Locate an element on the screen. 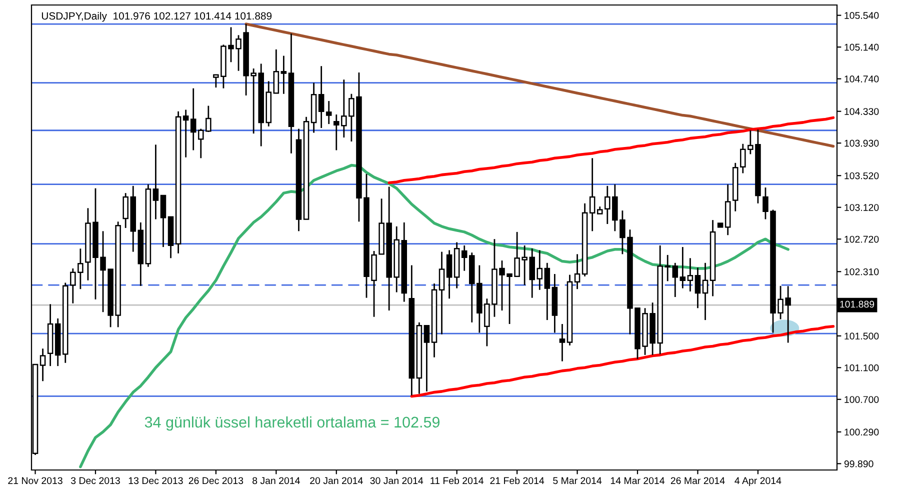 This screenshot has height=500, width=900. y-tick-label: 105.540 is located at coordinates (861, 15).